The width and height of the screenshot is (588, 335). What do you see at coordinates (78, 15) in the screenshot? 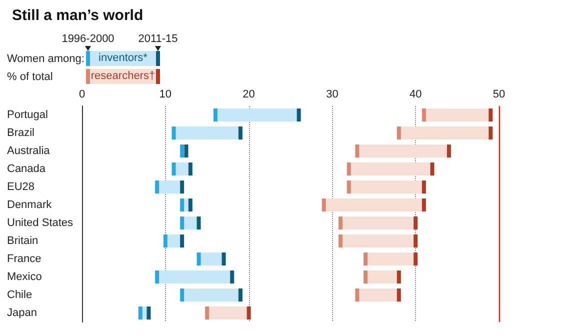
I see `chart-title: Still a man’s world` at bounding box center [78, 15].